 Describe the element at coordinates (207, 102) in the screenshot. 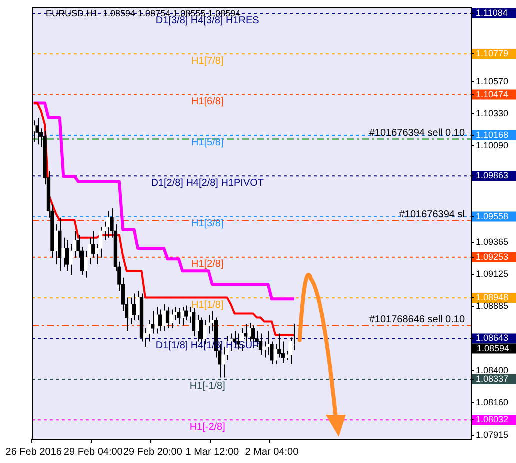

I see `ref-line-label: H1[6/8]` at that location.